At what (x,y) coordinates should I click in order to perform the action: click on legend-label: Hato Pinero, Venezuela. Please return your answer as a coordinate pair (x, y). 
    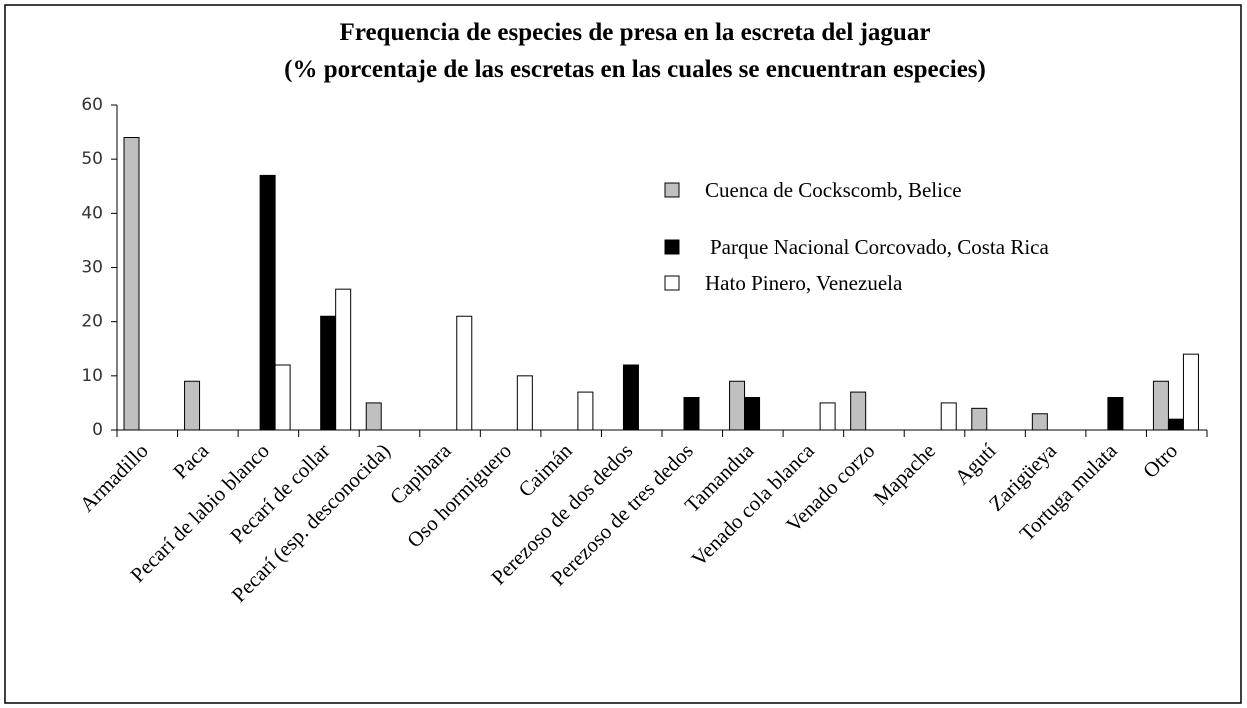
    Looking at the image, I should click on (804, 283).